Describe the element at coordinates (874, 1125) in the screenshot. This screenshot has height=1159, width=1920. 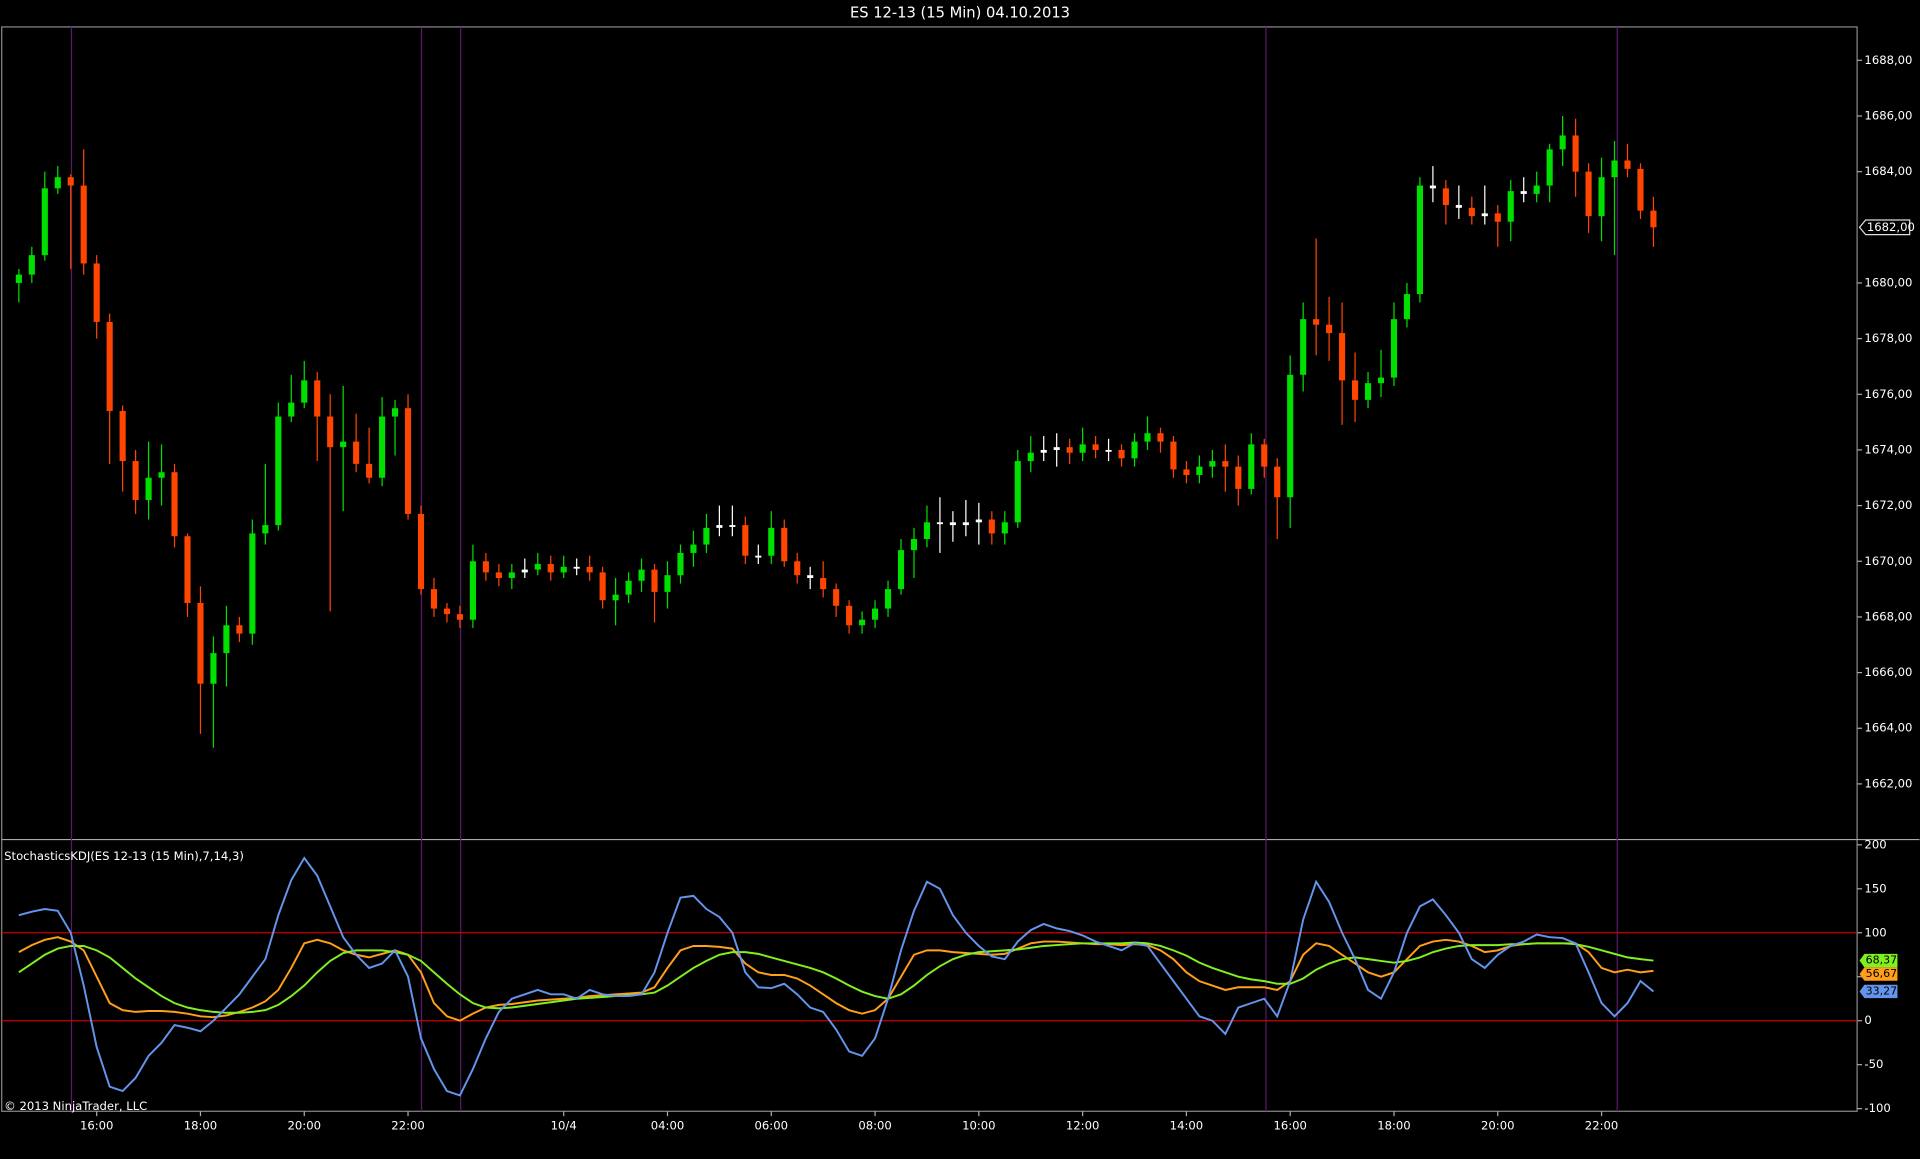
I see `x-tick-label: 08:00` at that location.